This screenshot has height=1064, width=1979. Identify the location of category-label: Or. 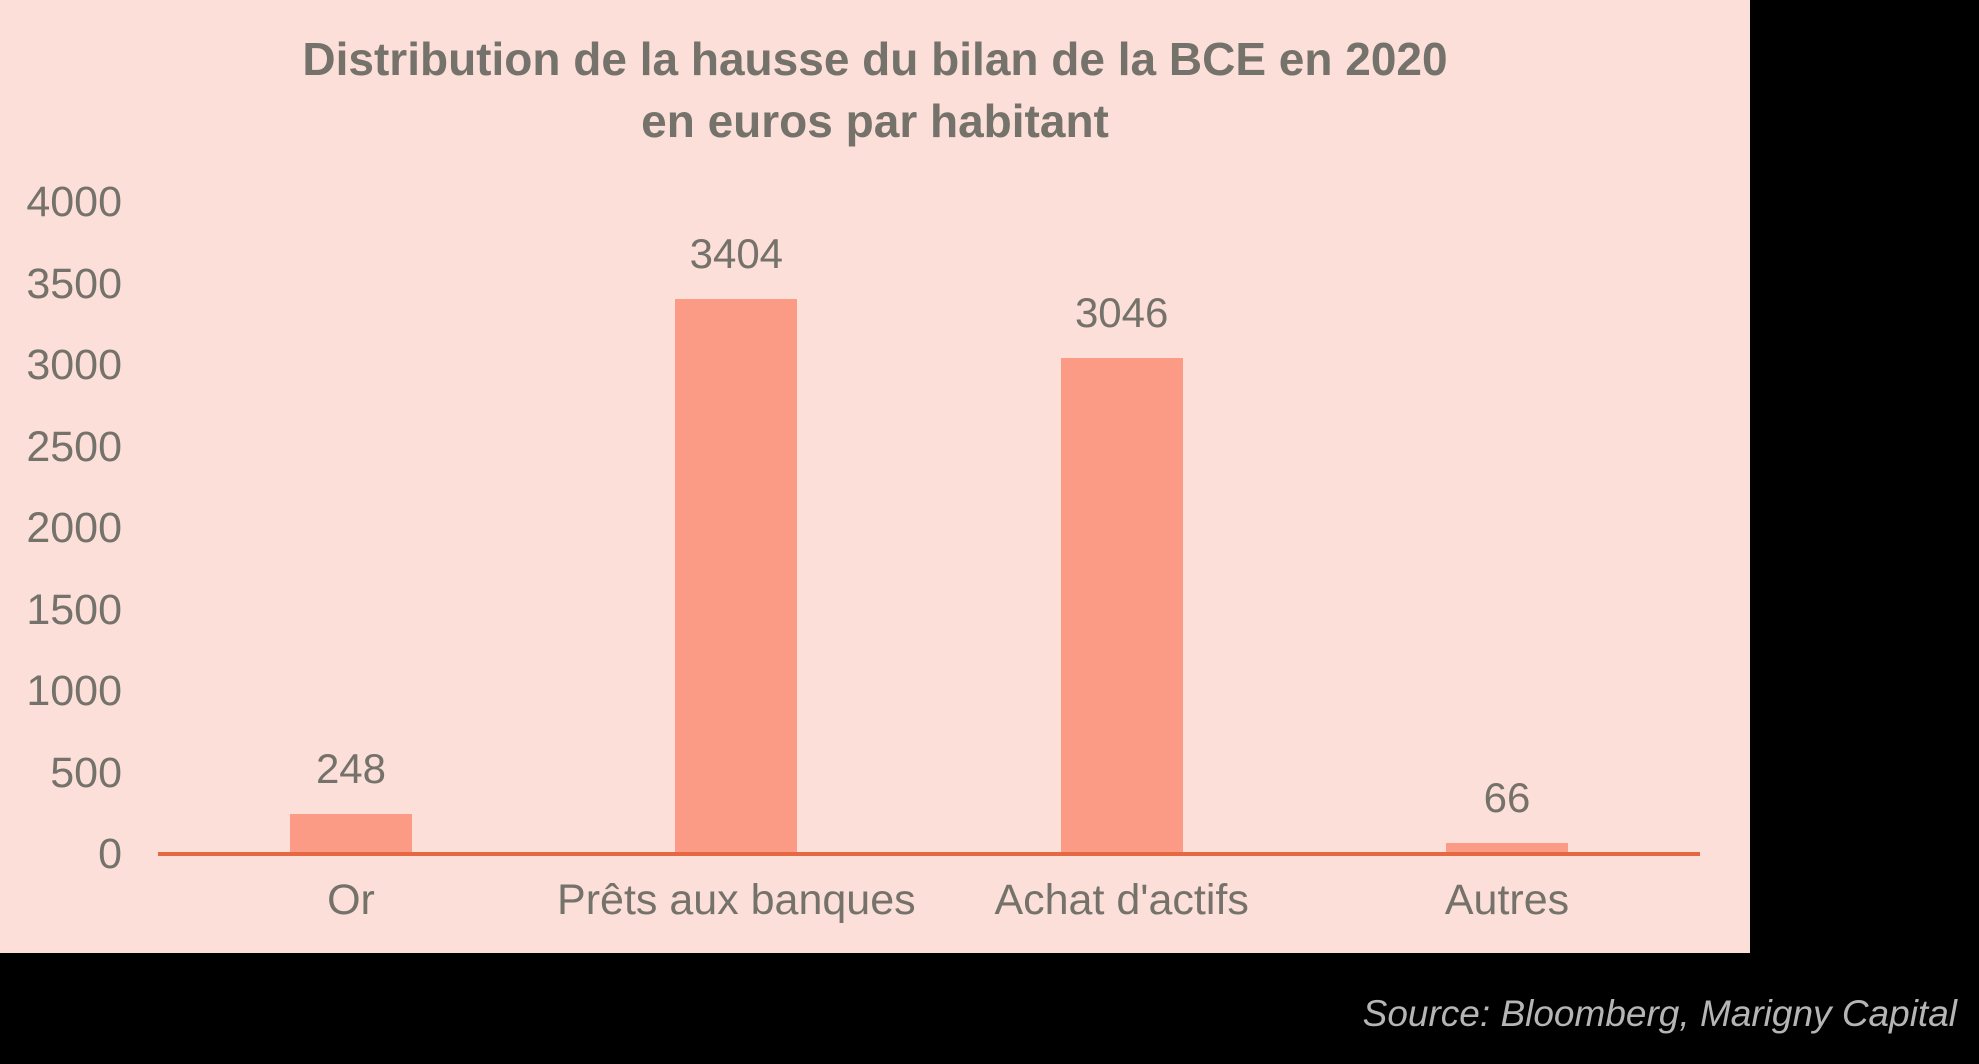
(351, 900).